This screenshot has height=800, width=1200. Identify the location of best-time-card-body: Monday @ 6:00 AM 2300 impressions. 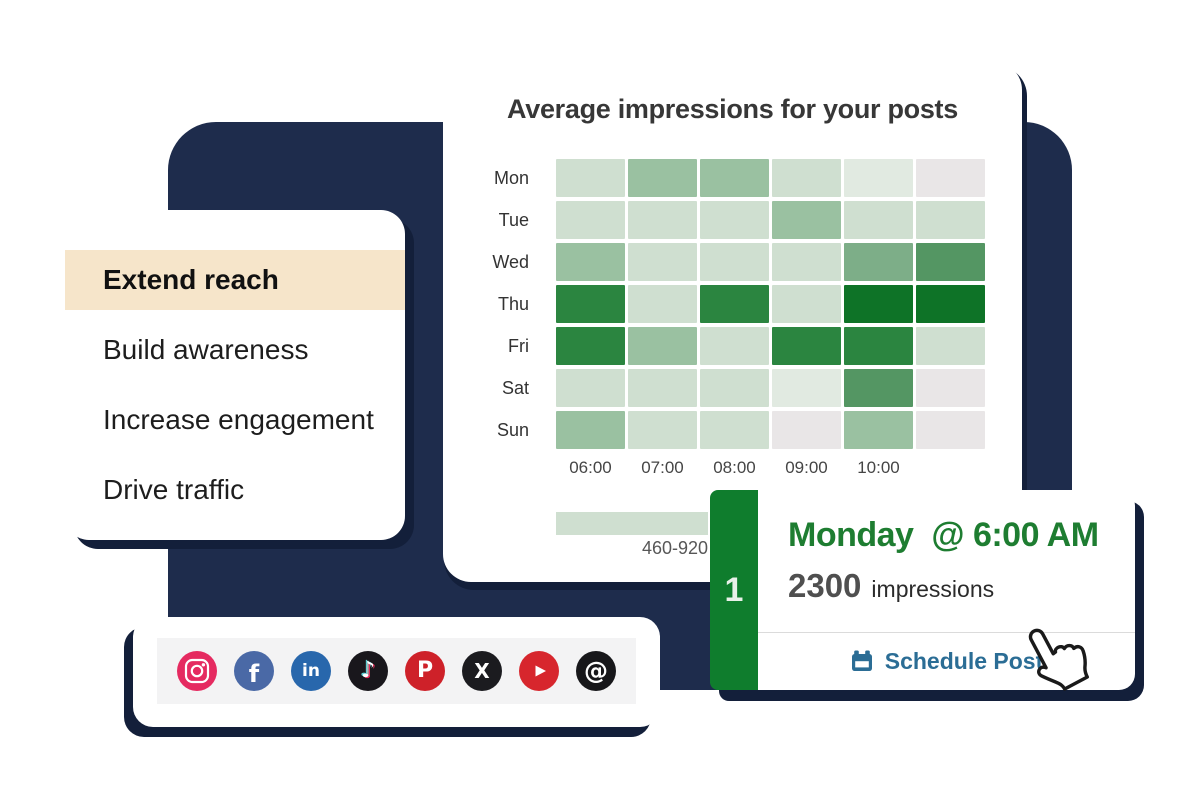
(946, 547).